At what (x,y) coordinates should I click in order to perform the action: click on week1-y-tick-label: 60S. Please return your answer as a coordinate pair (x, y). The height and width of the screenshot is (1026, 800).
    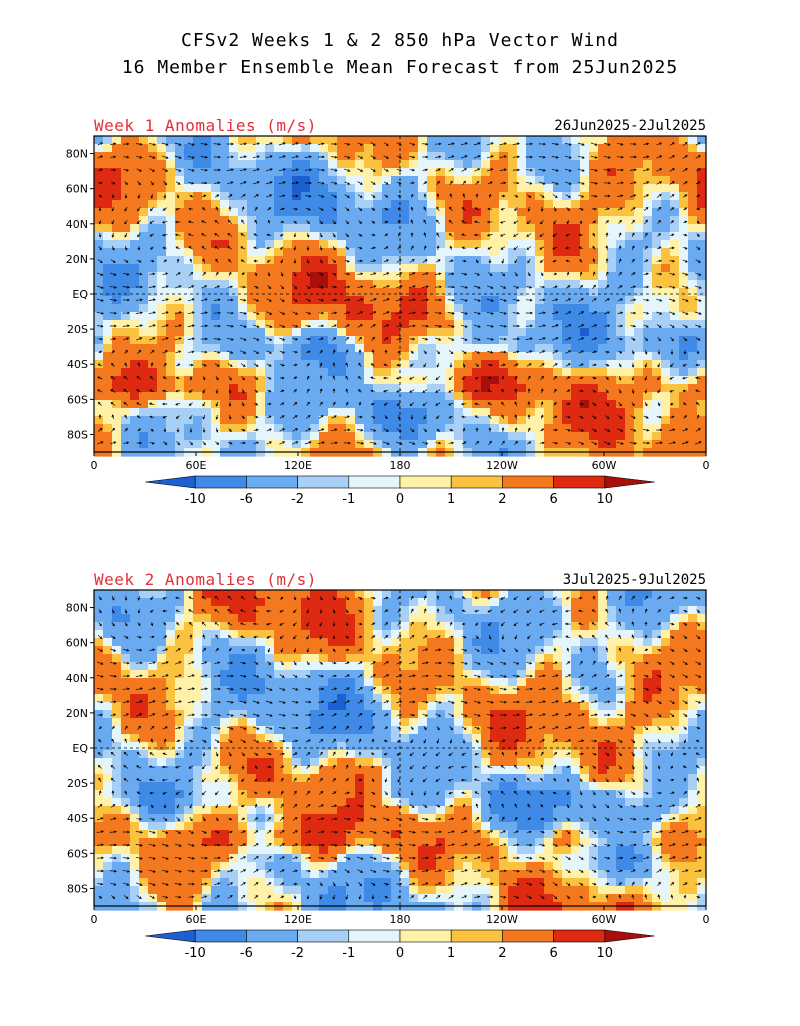
    Looking at the image, I should click on (77, 399).